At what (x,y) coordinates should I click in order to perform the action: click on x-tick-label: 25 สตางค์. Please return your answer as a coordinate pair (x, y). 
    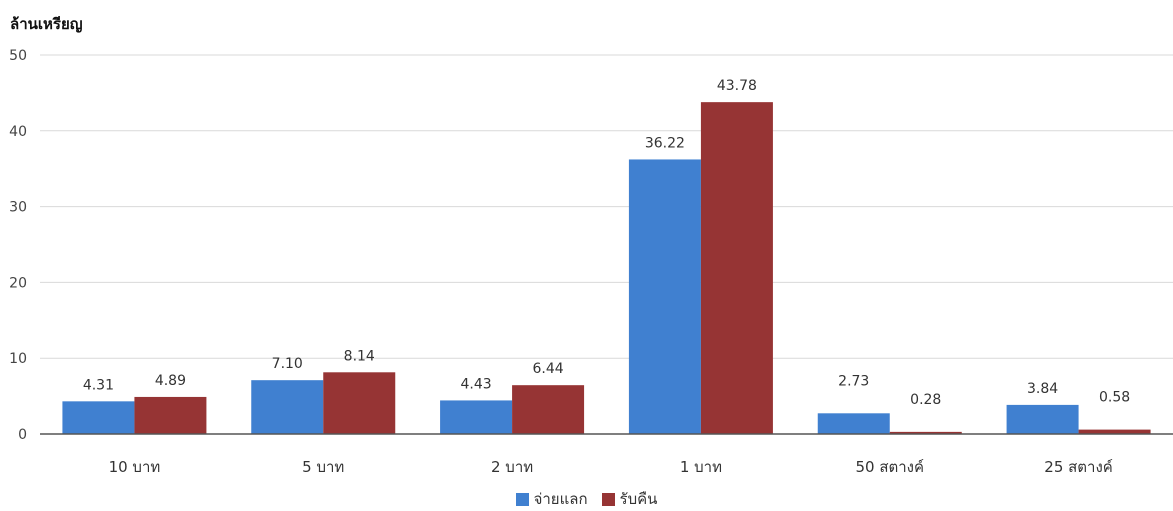
    Looking at the image, I should click on (1078, 467).